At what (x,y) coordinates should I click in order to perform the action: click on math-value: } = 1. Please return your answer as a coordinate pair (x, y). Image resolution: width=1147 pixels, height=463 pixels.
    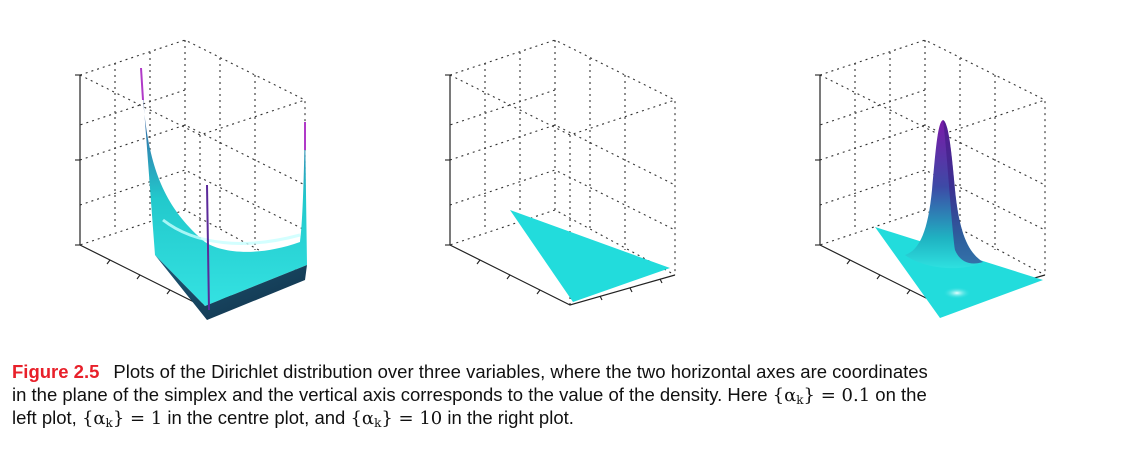
    Looking at the image, I should click on (137, 418).